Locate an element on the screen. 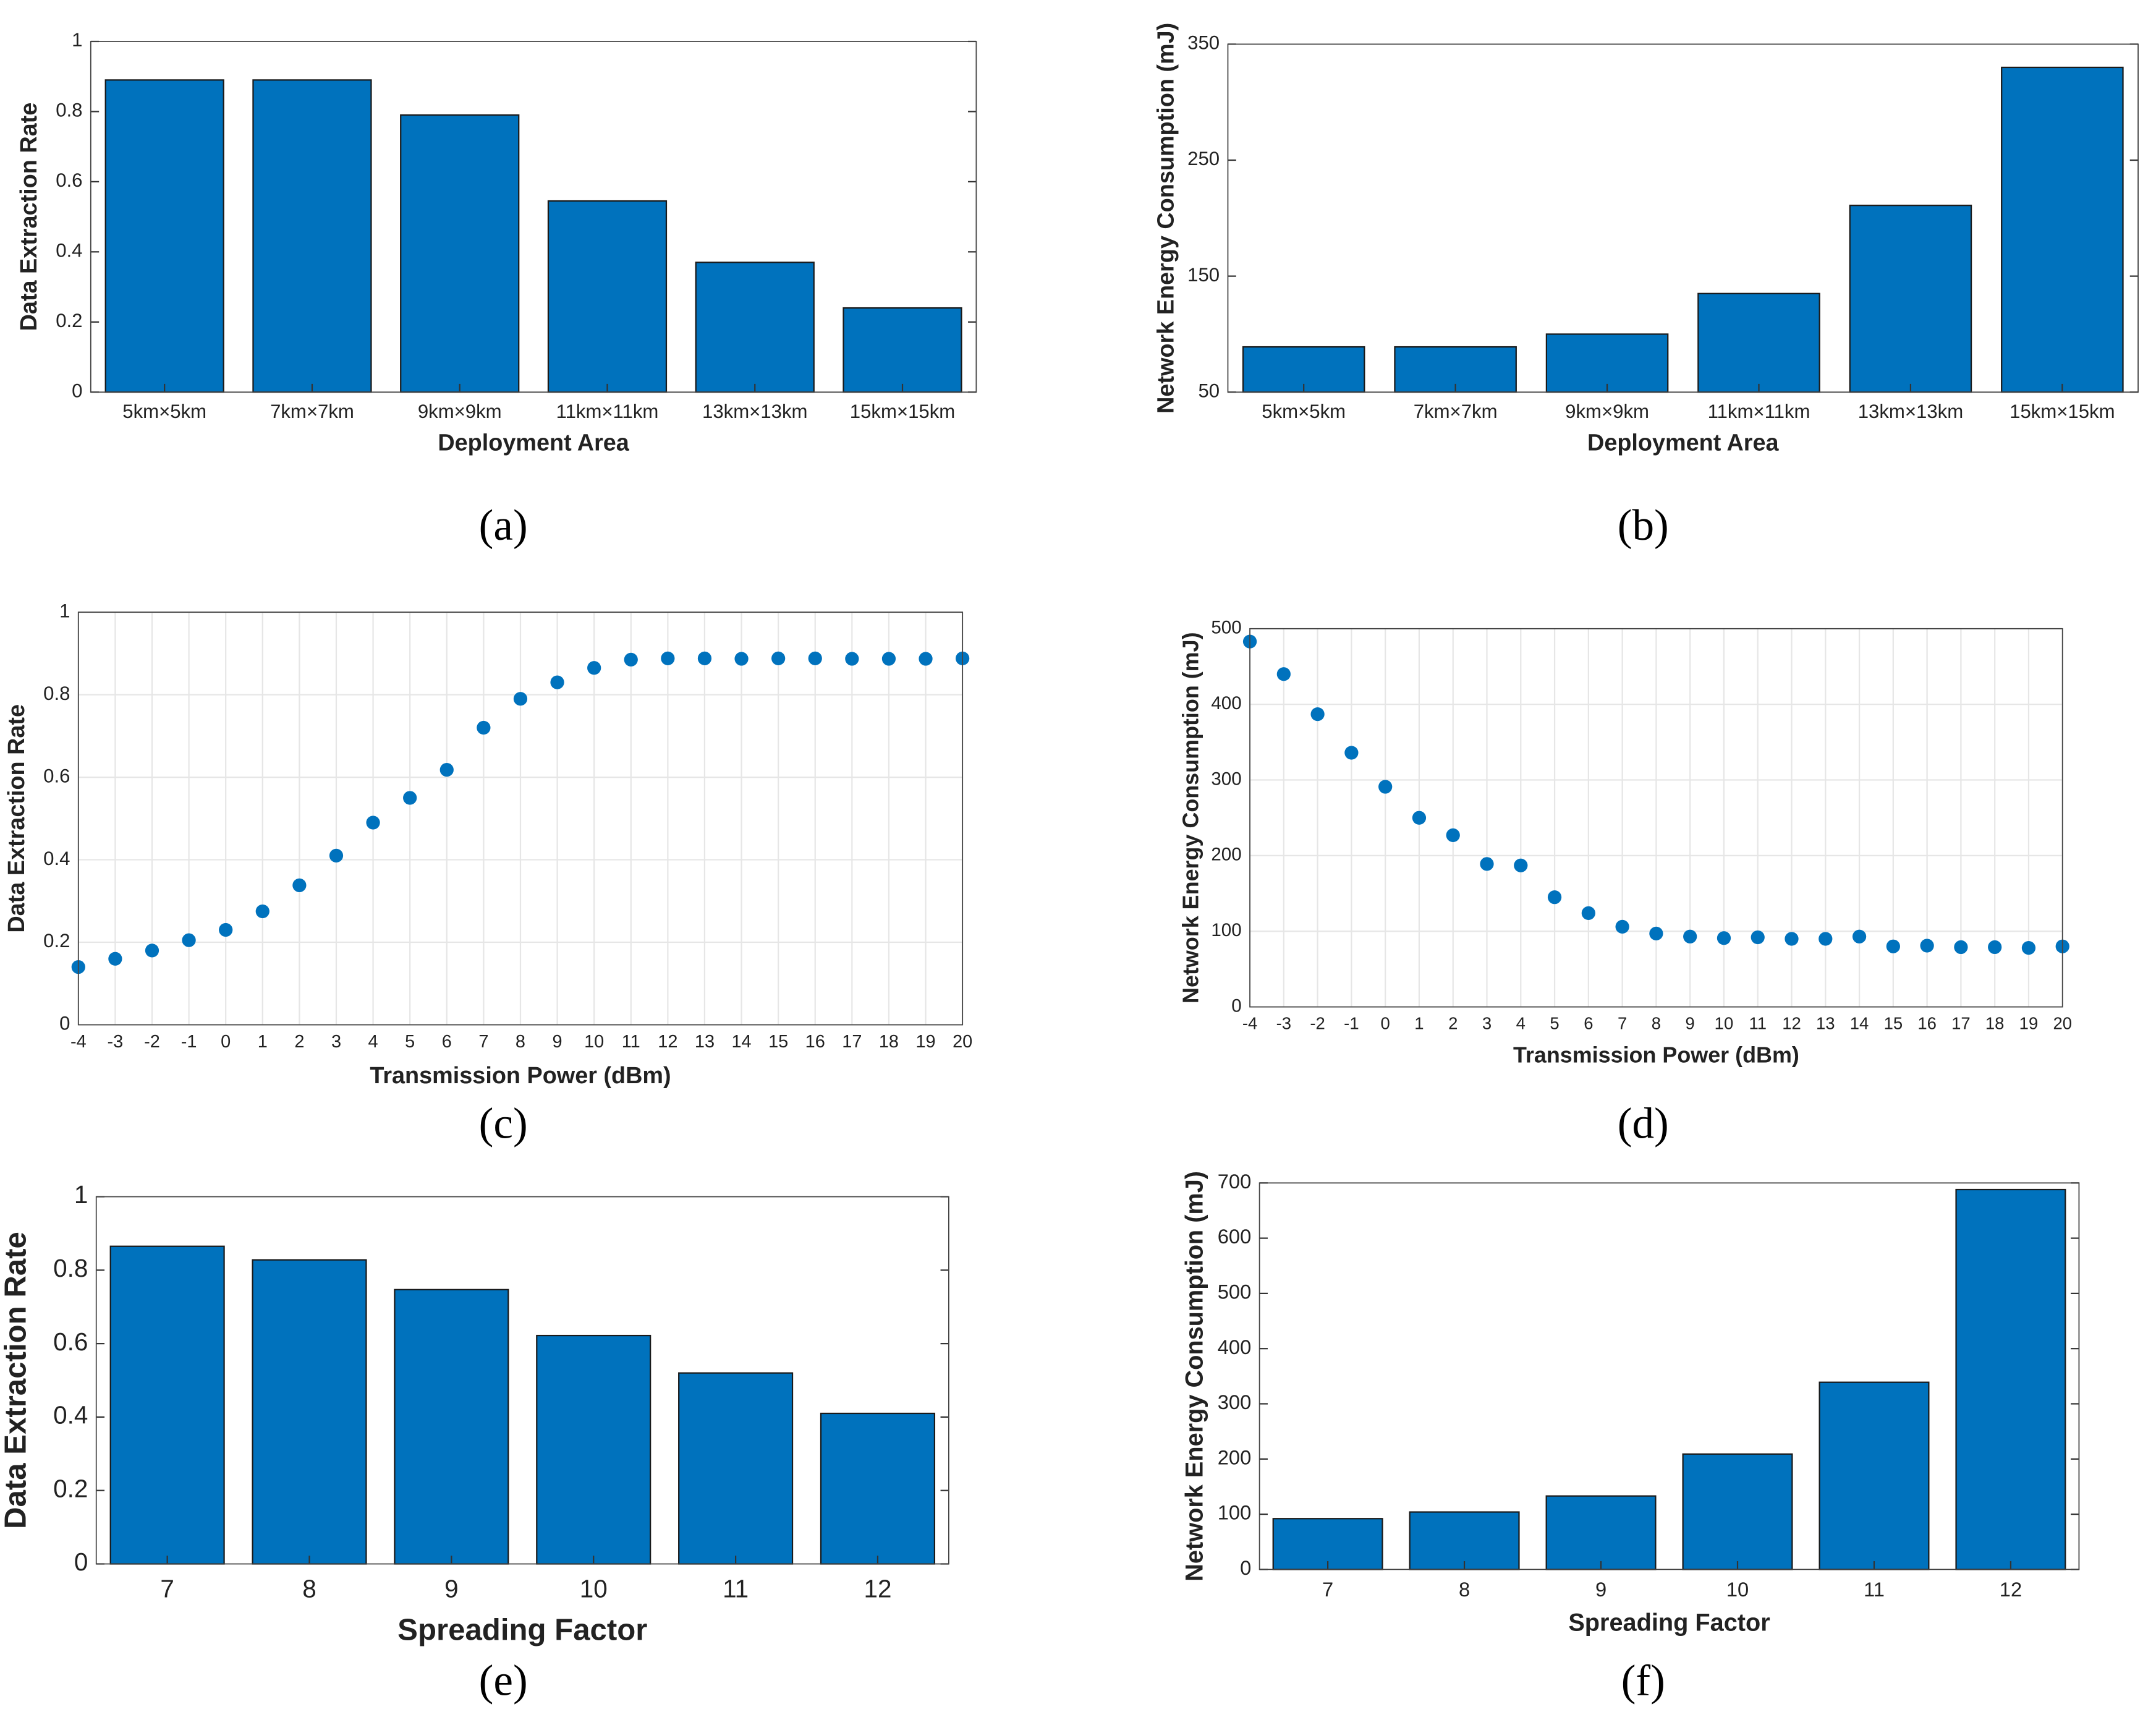 This screenshot has height=1725, width=2156. x-tick-label: 17 is located at coordinates (852, 1042).